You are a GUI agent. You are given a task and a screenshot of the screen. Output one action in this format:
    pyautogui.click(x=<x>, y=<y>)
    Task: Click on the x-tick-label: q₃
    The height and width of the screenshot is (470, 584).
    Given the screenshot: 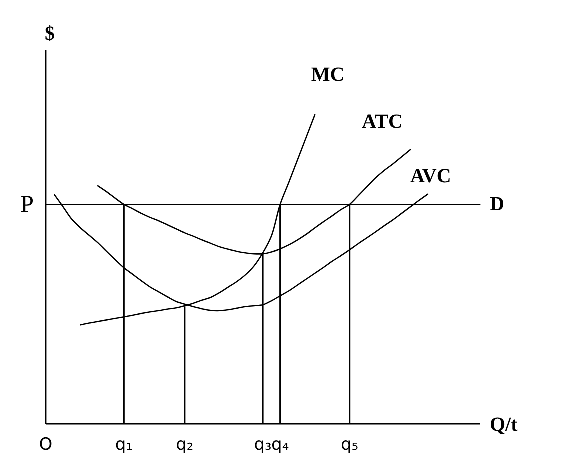 What is the action you would take?
    pyautogui.click(x=263, y=445)
    